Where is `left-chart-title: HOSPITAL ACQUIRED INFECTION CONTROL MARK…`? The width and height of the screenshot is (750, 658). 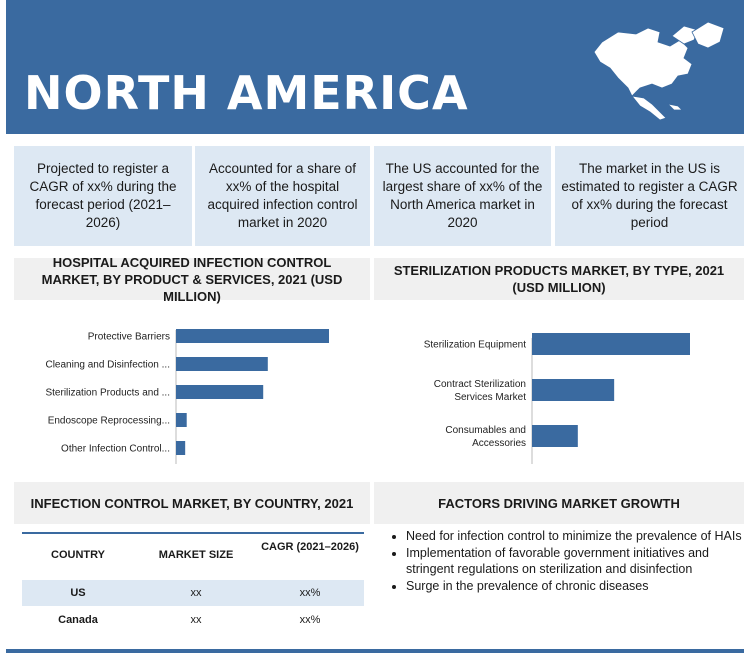 left-chart-title: HOSPITAL ACQUIRED INFECTION CONTROL MARK… is located at coordinates (192, 279).